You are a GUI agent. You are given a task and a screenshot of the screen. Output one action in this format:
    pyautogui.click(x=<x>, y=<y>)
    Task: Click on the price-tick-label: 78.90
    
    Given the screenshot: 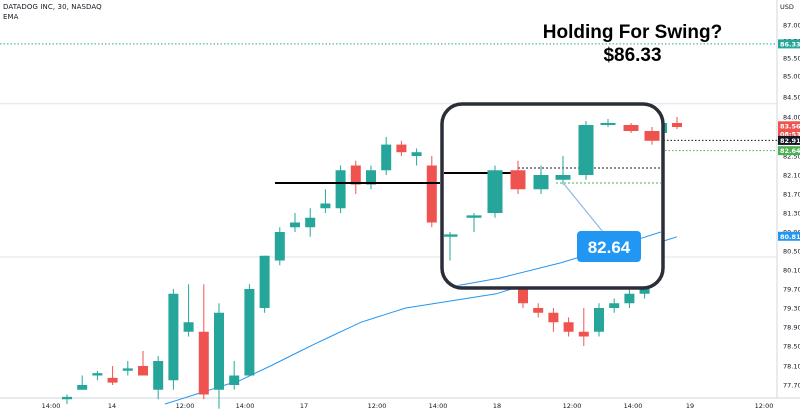 What is the action you would take?
    pyautogui.click(x=791, y=328)
    